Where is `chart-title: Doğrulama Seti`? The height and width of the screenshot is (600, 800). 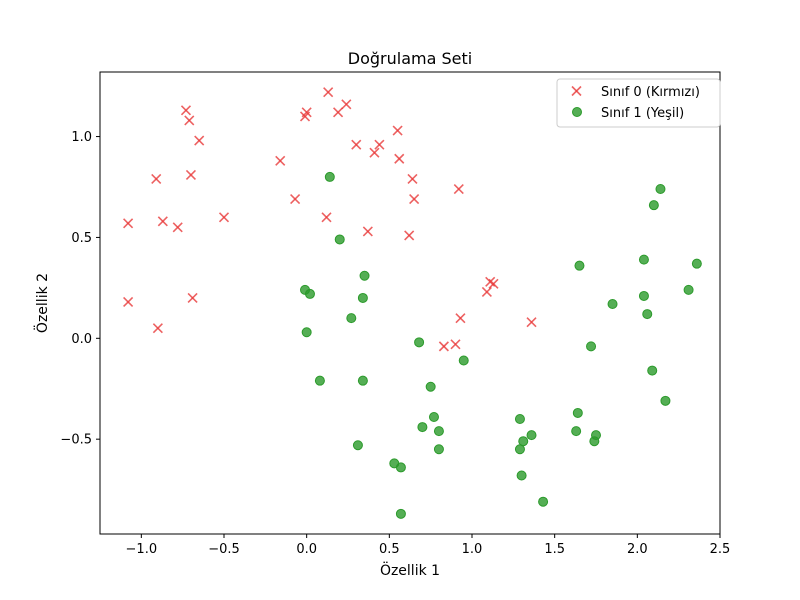
chart-title: Doğrulama Seti is located at coordinates (410, 58).